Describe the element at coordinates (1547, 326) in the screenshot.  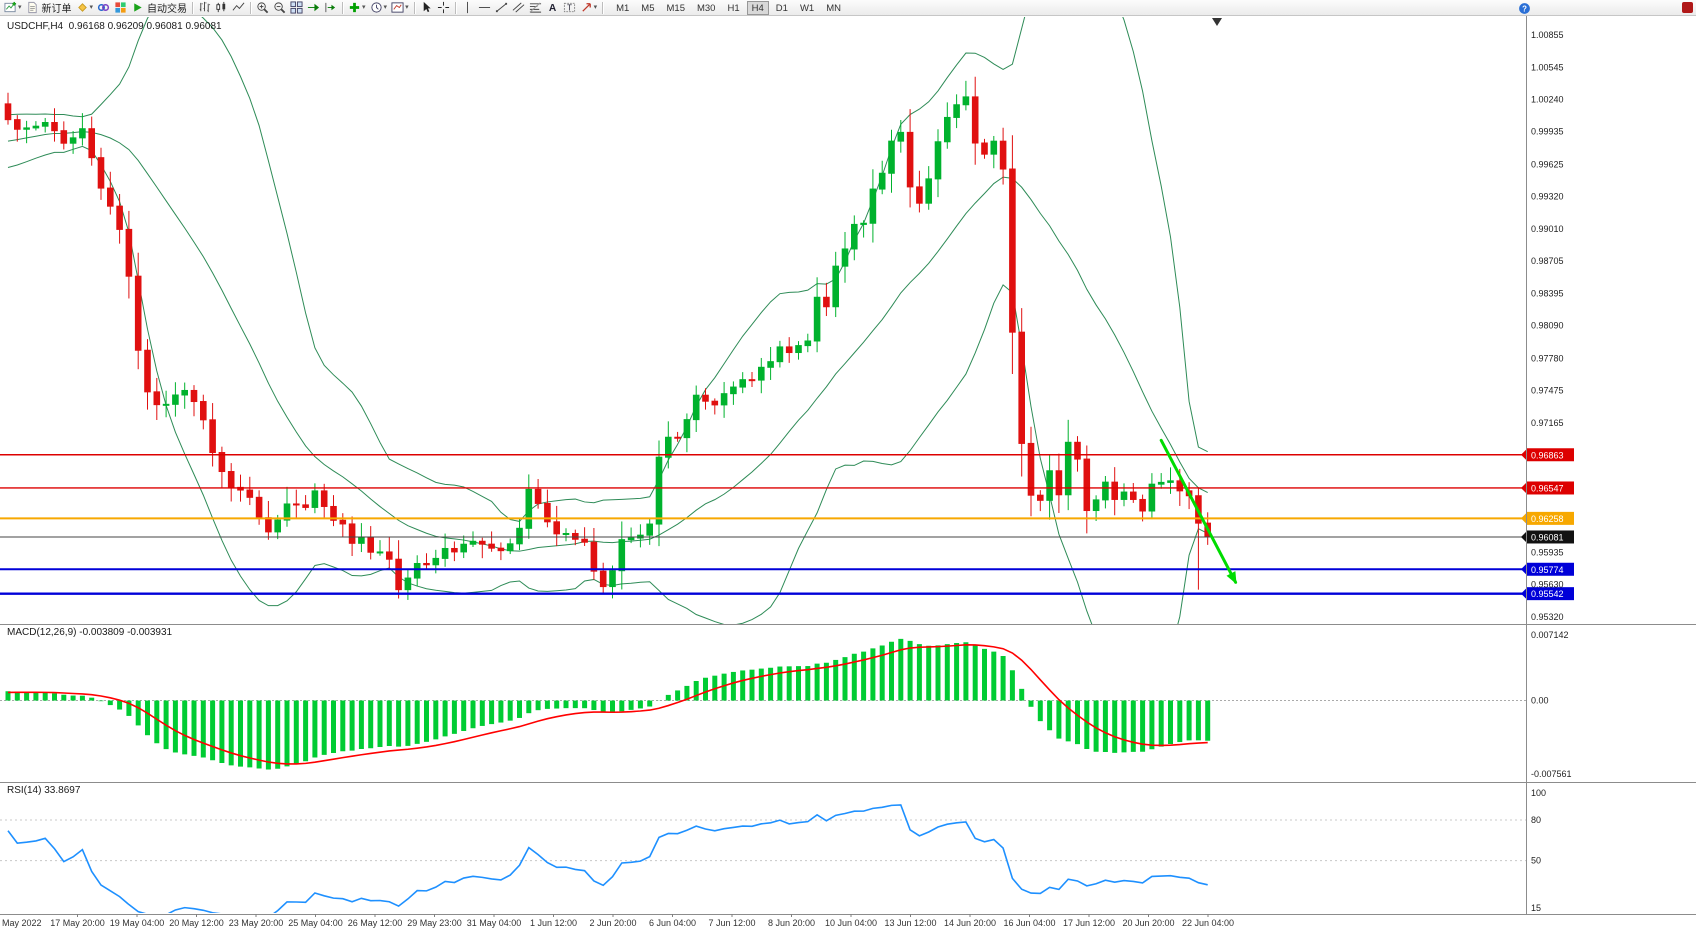
I see `price-axis-label: 0.98090` at that location.